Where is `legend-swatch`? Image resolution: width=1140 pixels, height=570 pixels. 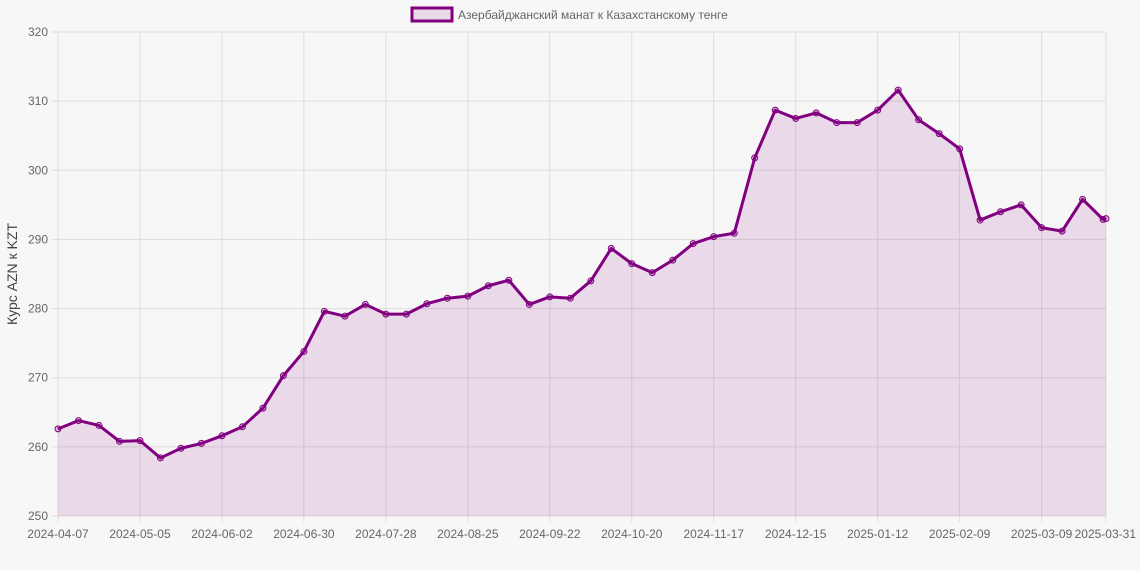
legend-swatch is located at coordinates (432, 14).